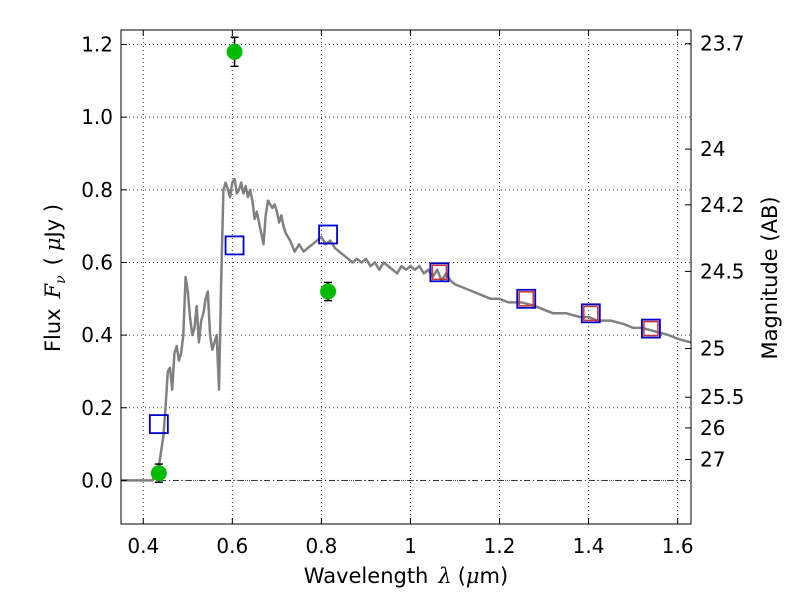 This screenshot has width=800, height=600. I want to click on y-axis-unit-mu: μ, so click(53, 244).